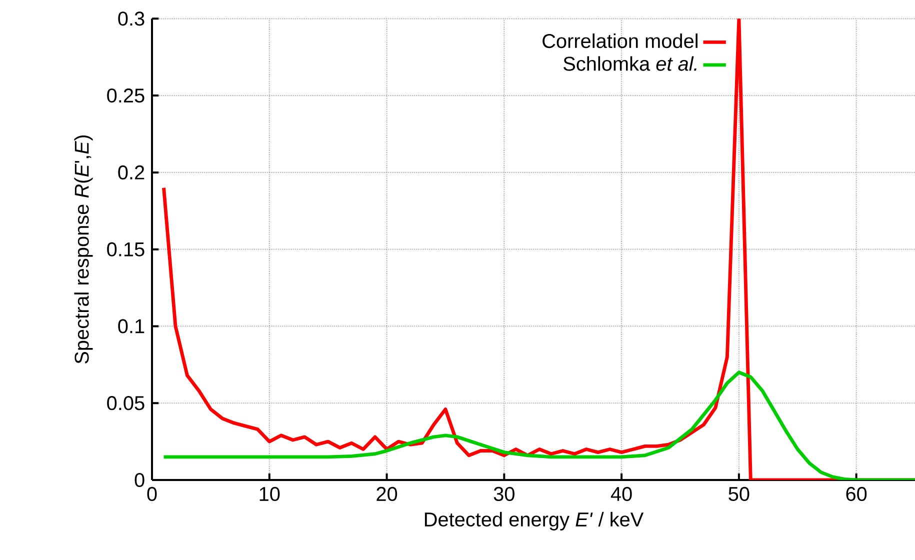 Image resolution: width=915 pixels, height=560 pixels. Describe the element at coordinates (387, 494) in the screenshot. I see `x-tick-label: 20` at that location.